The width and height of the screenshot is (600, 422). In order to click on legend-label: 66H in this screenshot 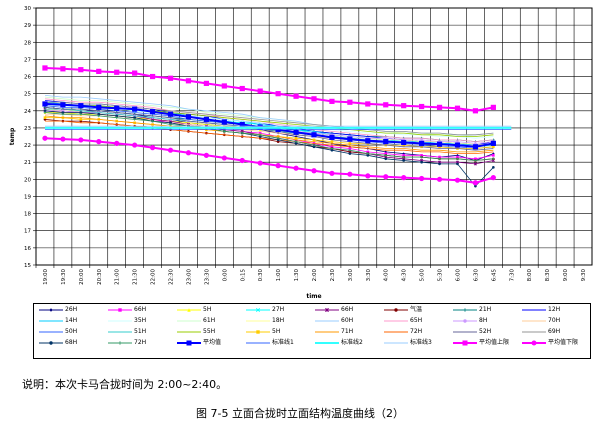, I will do `click(347, 309)`.